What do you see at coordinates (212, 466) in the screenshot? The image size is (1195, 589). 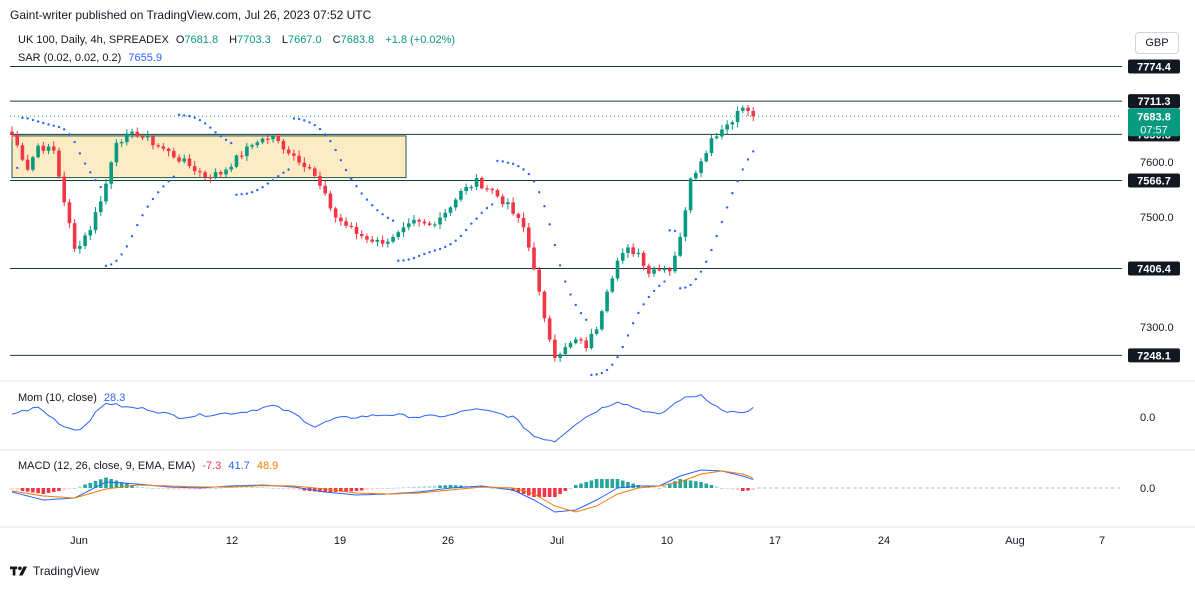 I see `macd-hist-value: -7.3` at bounding box center [212, 466].